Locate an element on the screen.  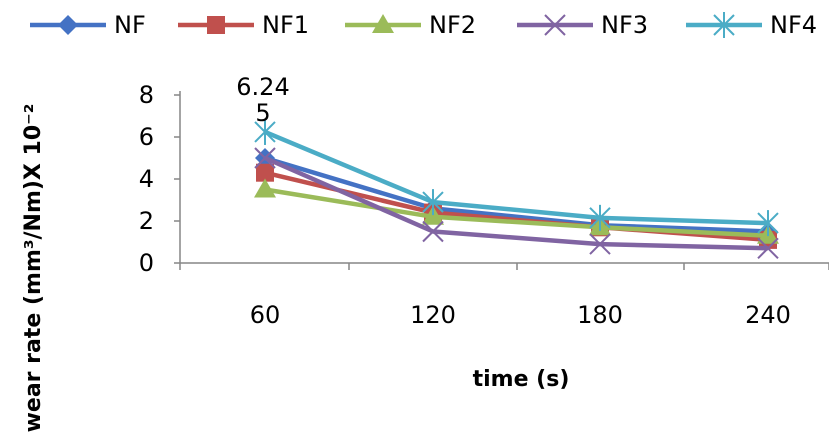
legend-item-nf3: NF3 is located at coordinates (582, 25).